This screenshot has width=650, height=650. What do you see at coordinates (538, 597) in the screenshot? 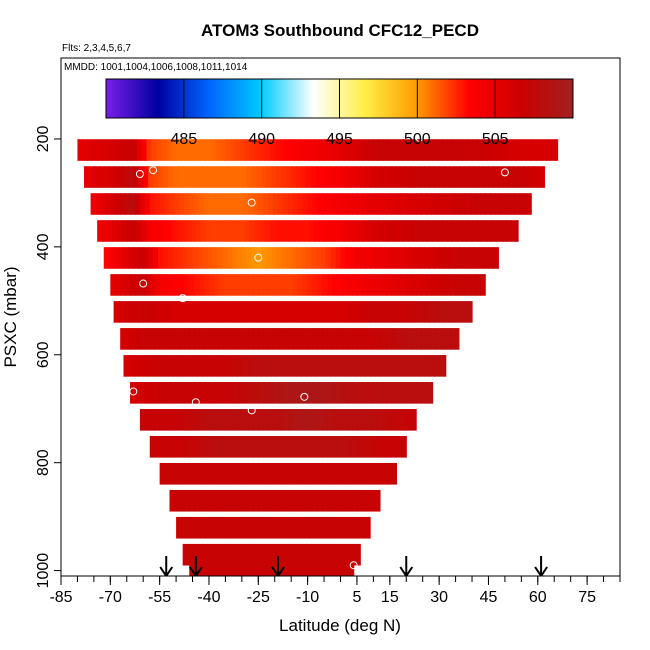
I see `x-tick-label: 60` at bounding box center [538, 597].